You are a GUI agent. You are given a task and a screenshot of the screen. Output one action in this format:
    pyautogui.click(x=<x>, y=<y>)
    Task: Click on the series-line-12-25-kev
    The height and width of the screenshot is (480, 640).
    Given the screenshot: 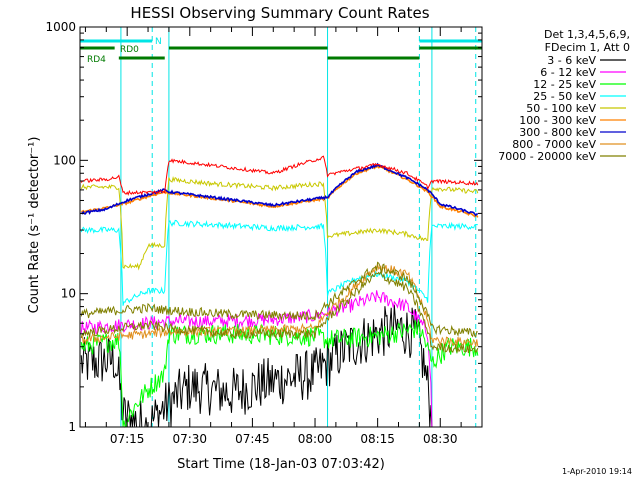 What is the action you would take?
    pyautogui.click(x=279, y=373)
    